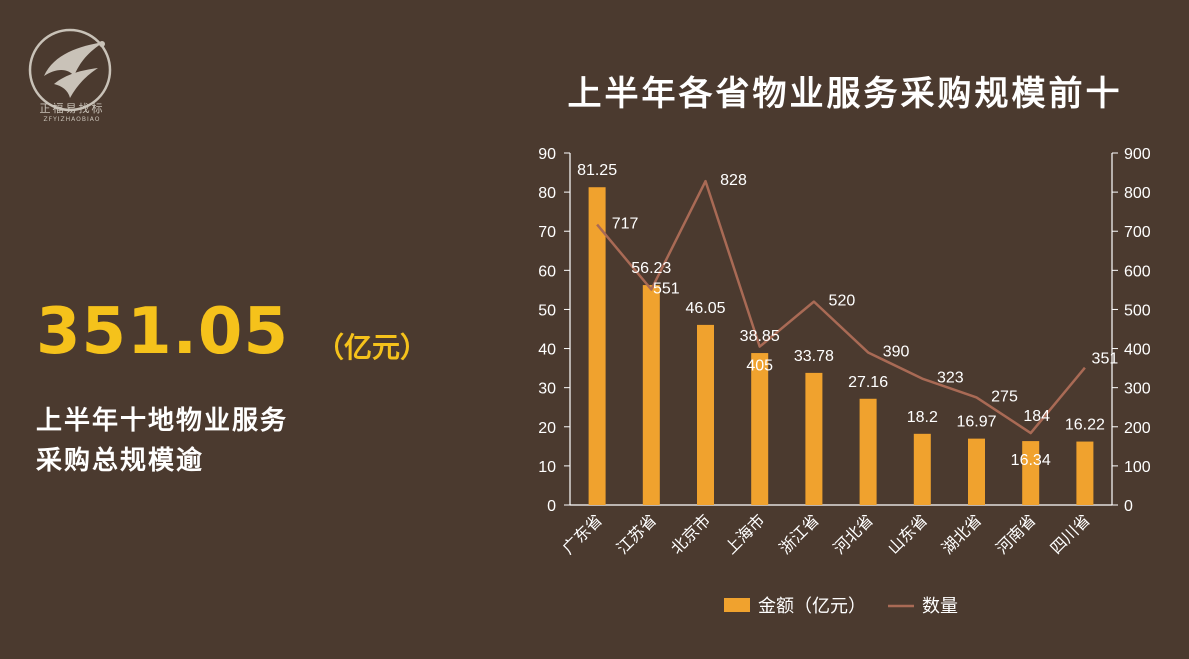 The height and width of the screenshot is (659, 1189). What do you see at coordinates (666, 288) in the screenshot?
I see `line-data-label: 551` at bounding box center [666, 288].